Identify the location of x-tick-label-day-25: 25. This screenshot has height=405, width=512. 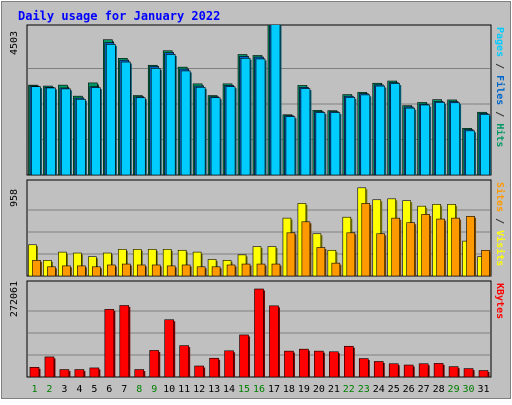
(394, 389).